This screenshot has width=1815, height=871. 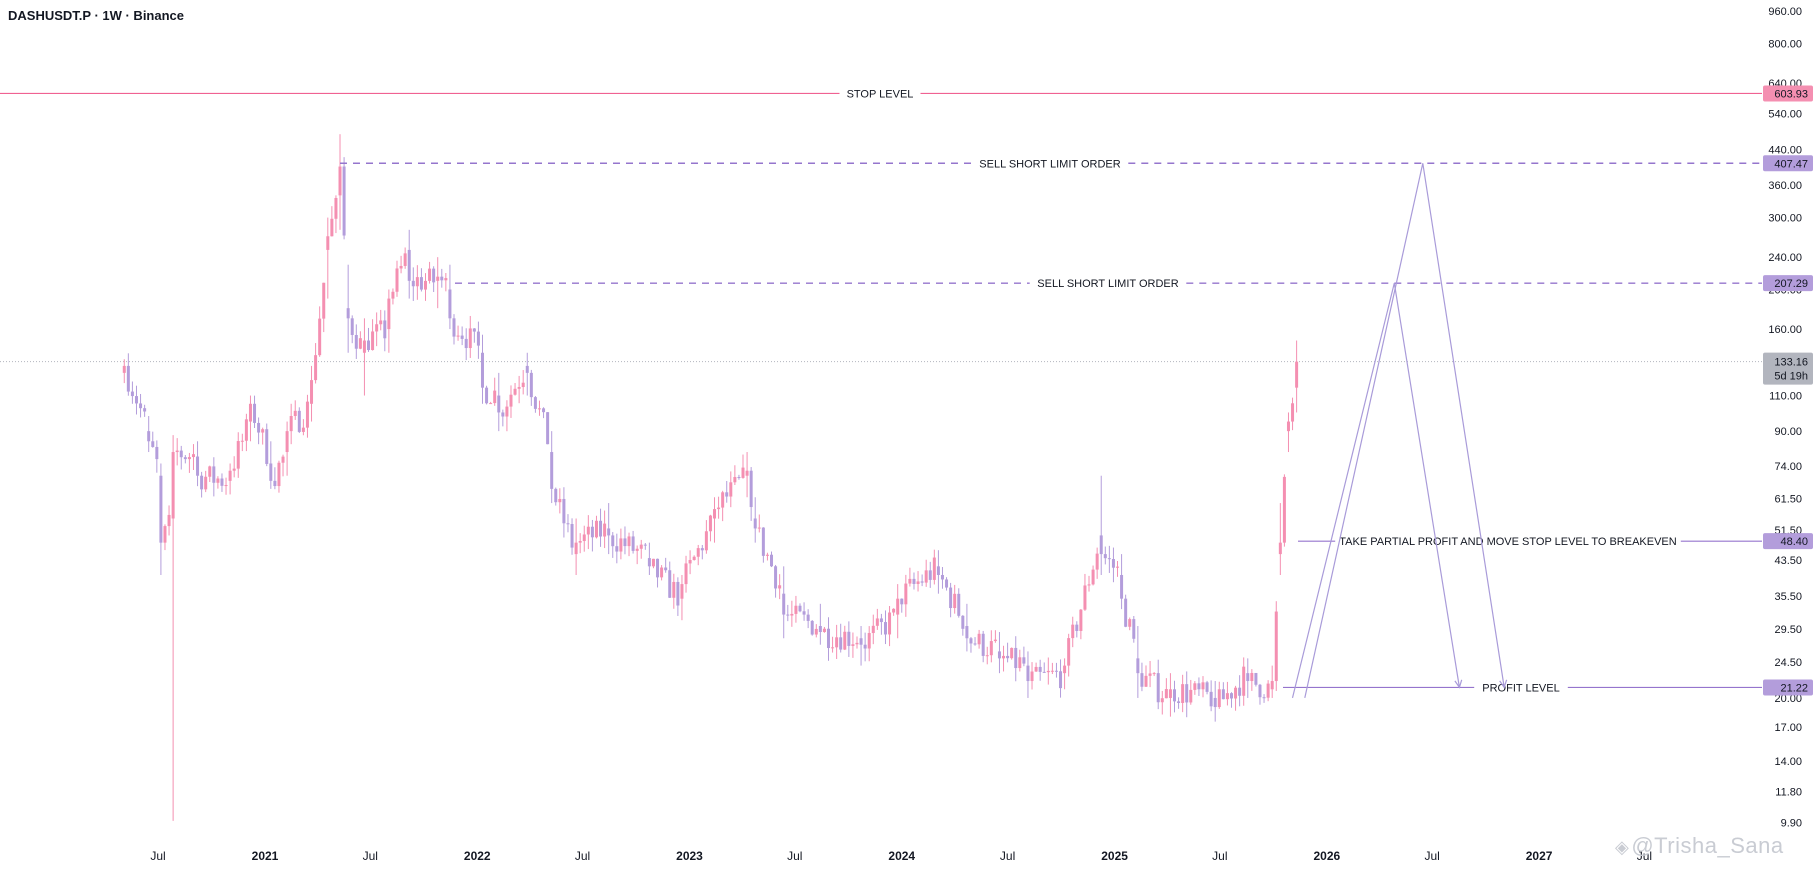 I want to click on level-label: STOP LEVEL, so click(x=880, y=94).